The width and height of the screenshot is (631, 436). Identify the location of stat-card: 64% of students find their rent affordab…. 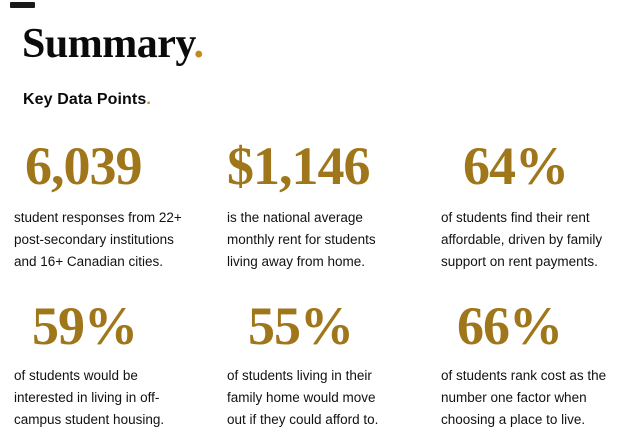
(536, 204).